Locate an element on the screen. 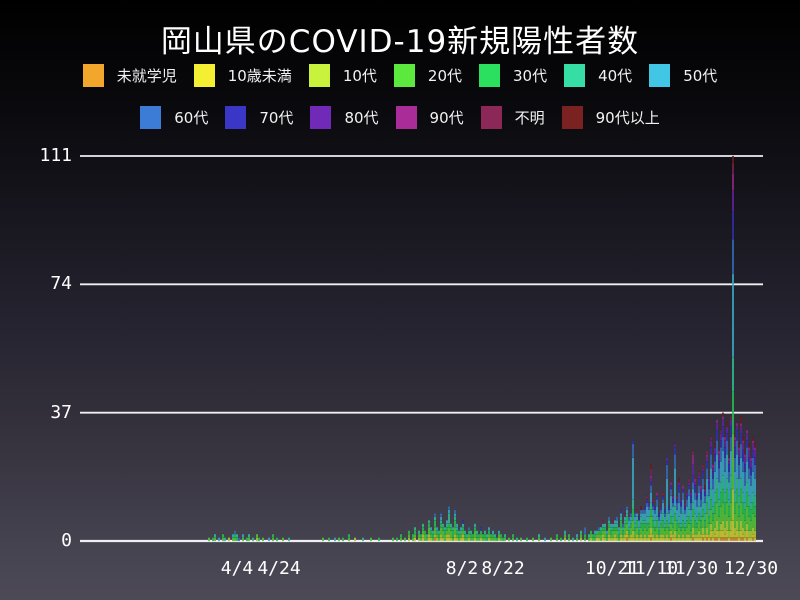 The width and height of the screenshot is (800, 600). x-tick-label-10/21: 10/21 is located at coordinates (612, 568).